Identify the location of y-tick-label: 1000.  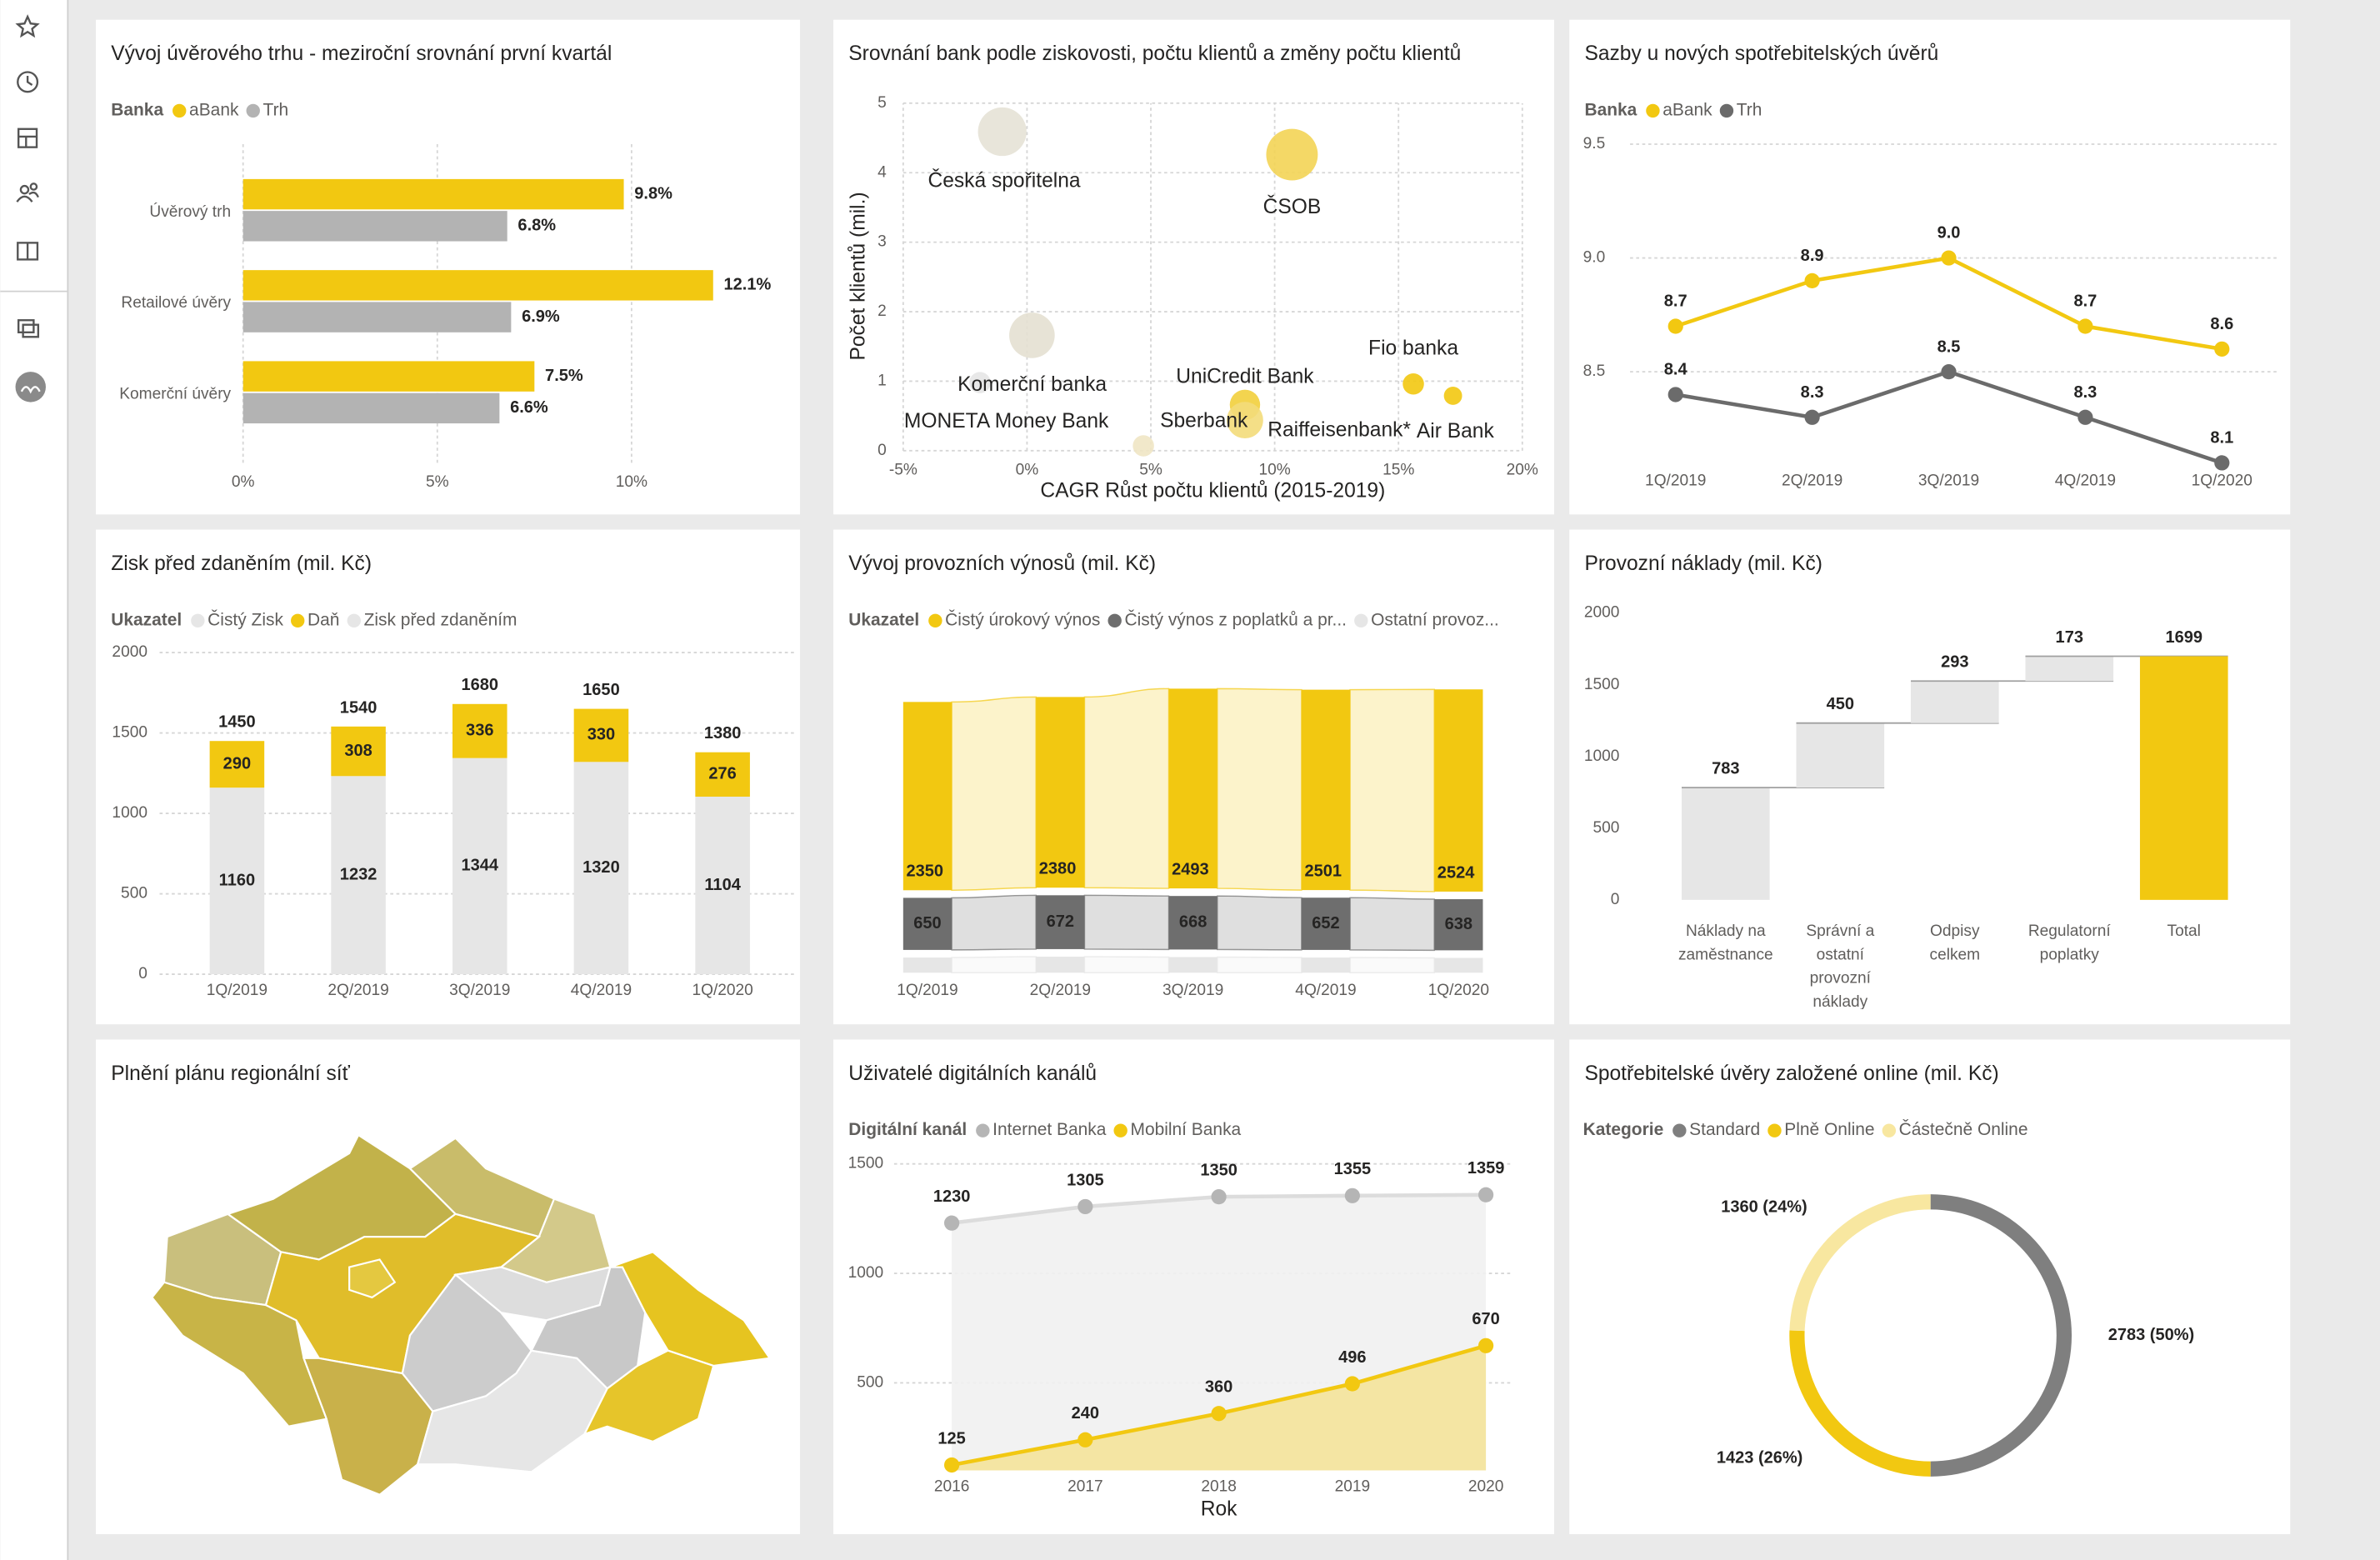
(866, 1273).